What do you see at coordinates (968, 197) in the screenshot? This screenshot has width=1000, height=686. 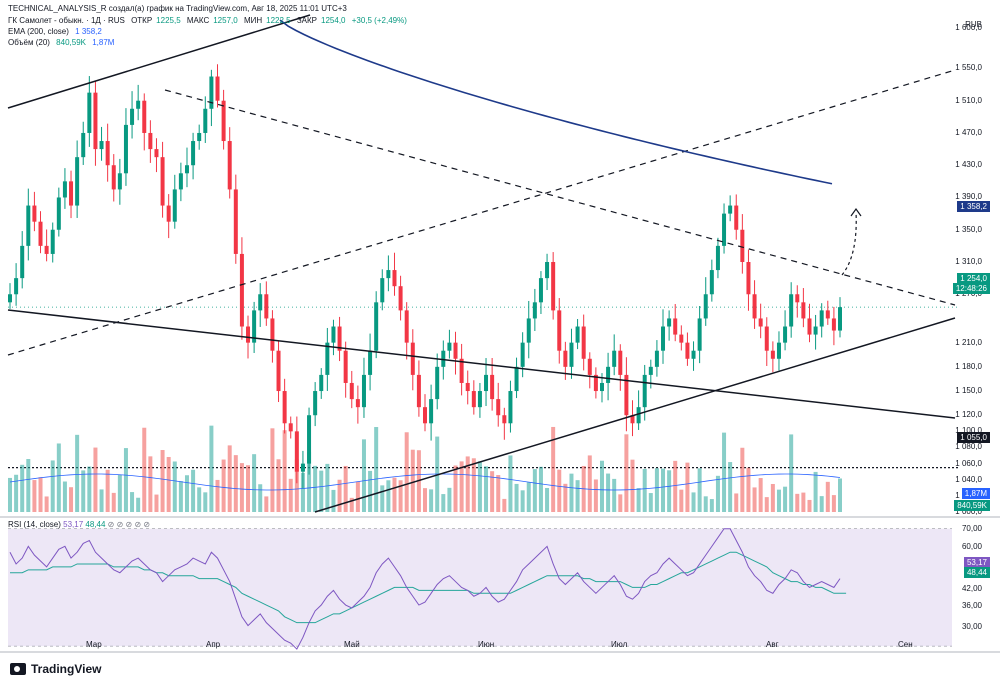 I see `price-axis-label: 1 390,0` at bounding box center [968, 197].